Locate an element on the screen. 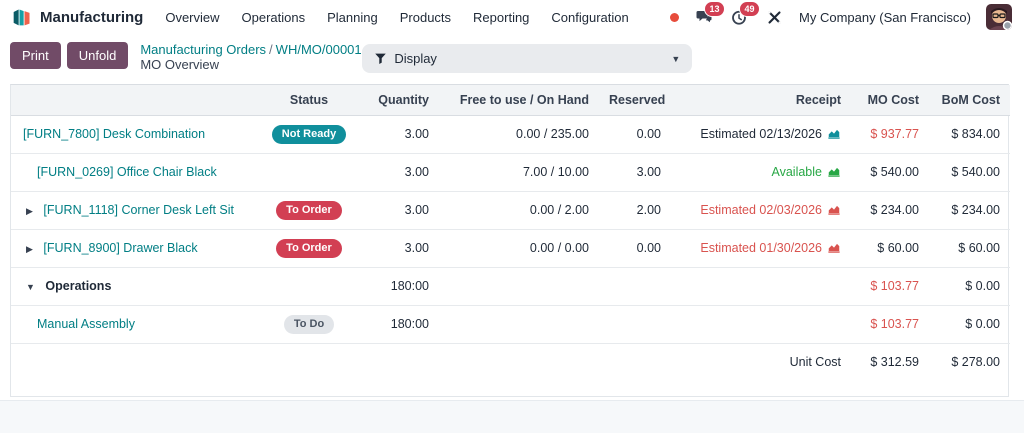 The height and width of the screenshot is (433, 1024). systray: 13 49 My Company (San Francisco) is located at coordinates (841, 15).